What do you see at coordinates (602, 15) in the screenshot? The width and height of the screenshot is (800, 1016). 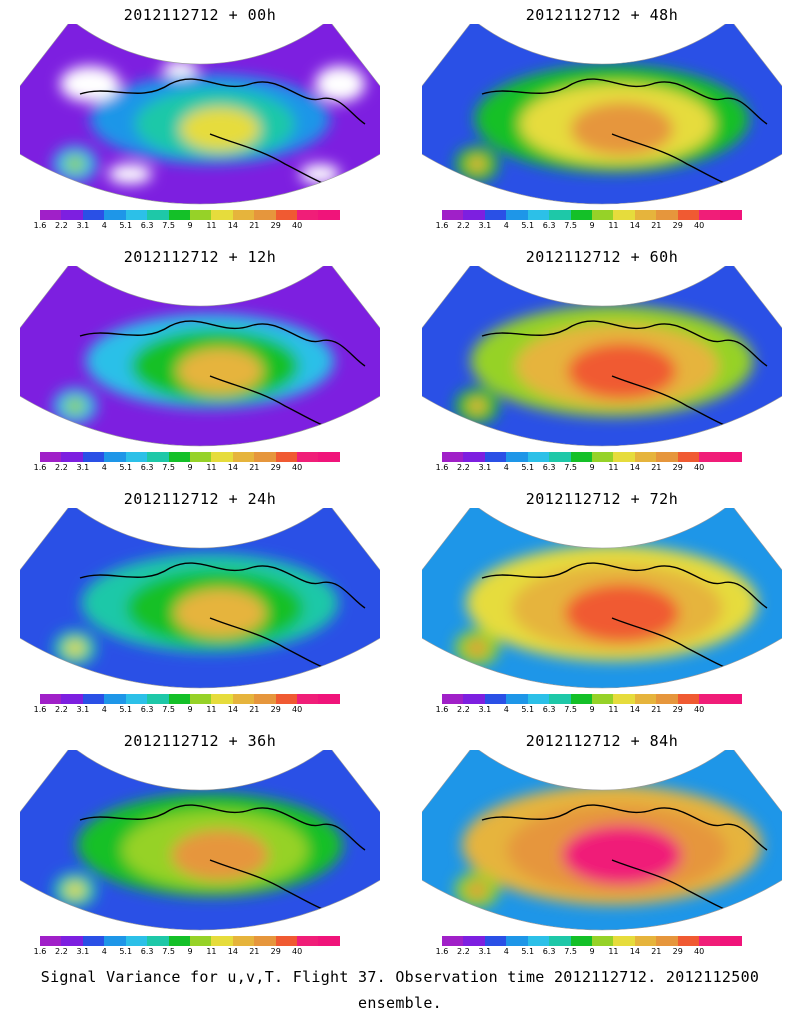 I see `panel-title: 2012112712 + 48h` at bounding box center [602, 15].